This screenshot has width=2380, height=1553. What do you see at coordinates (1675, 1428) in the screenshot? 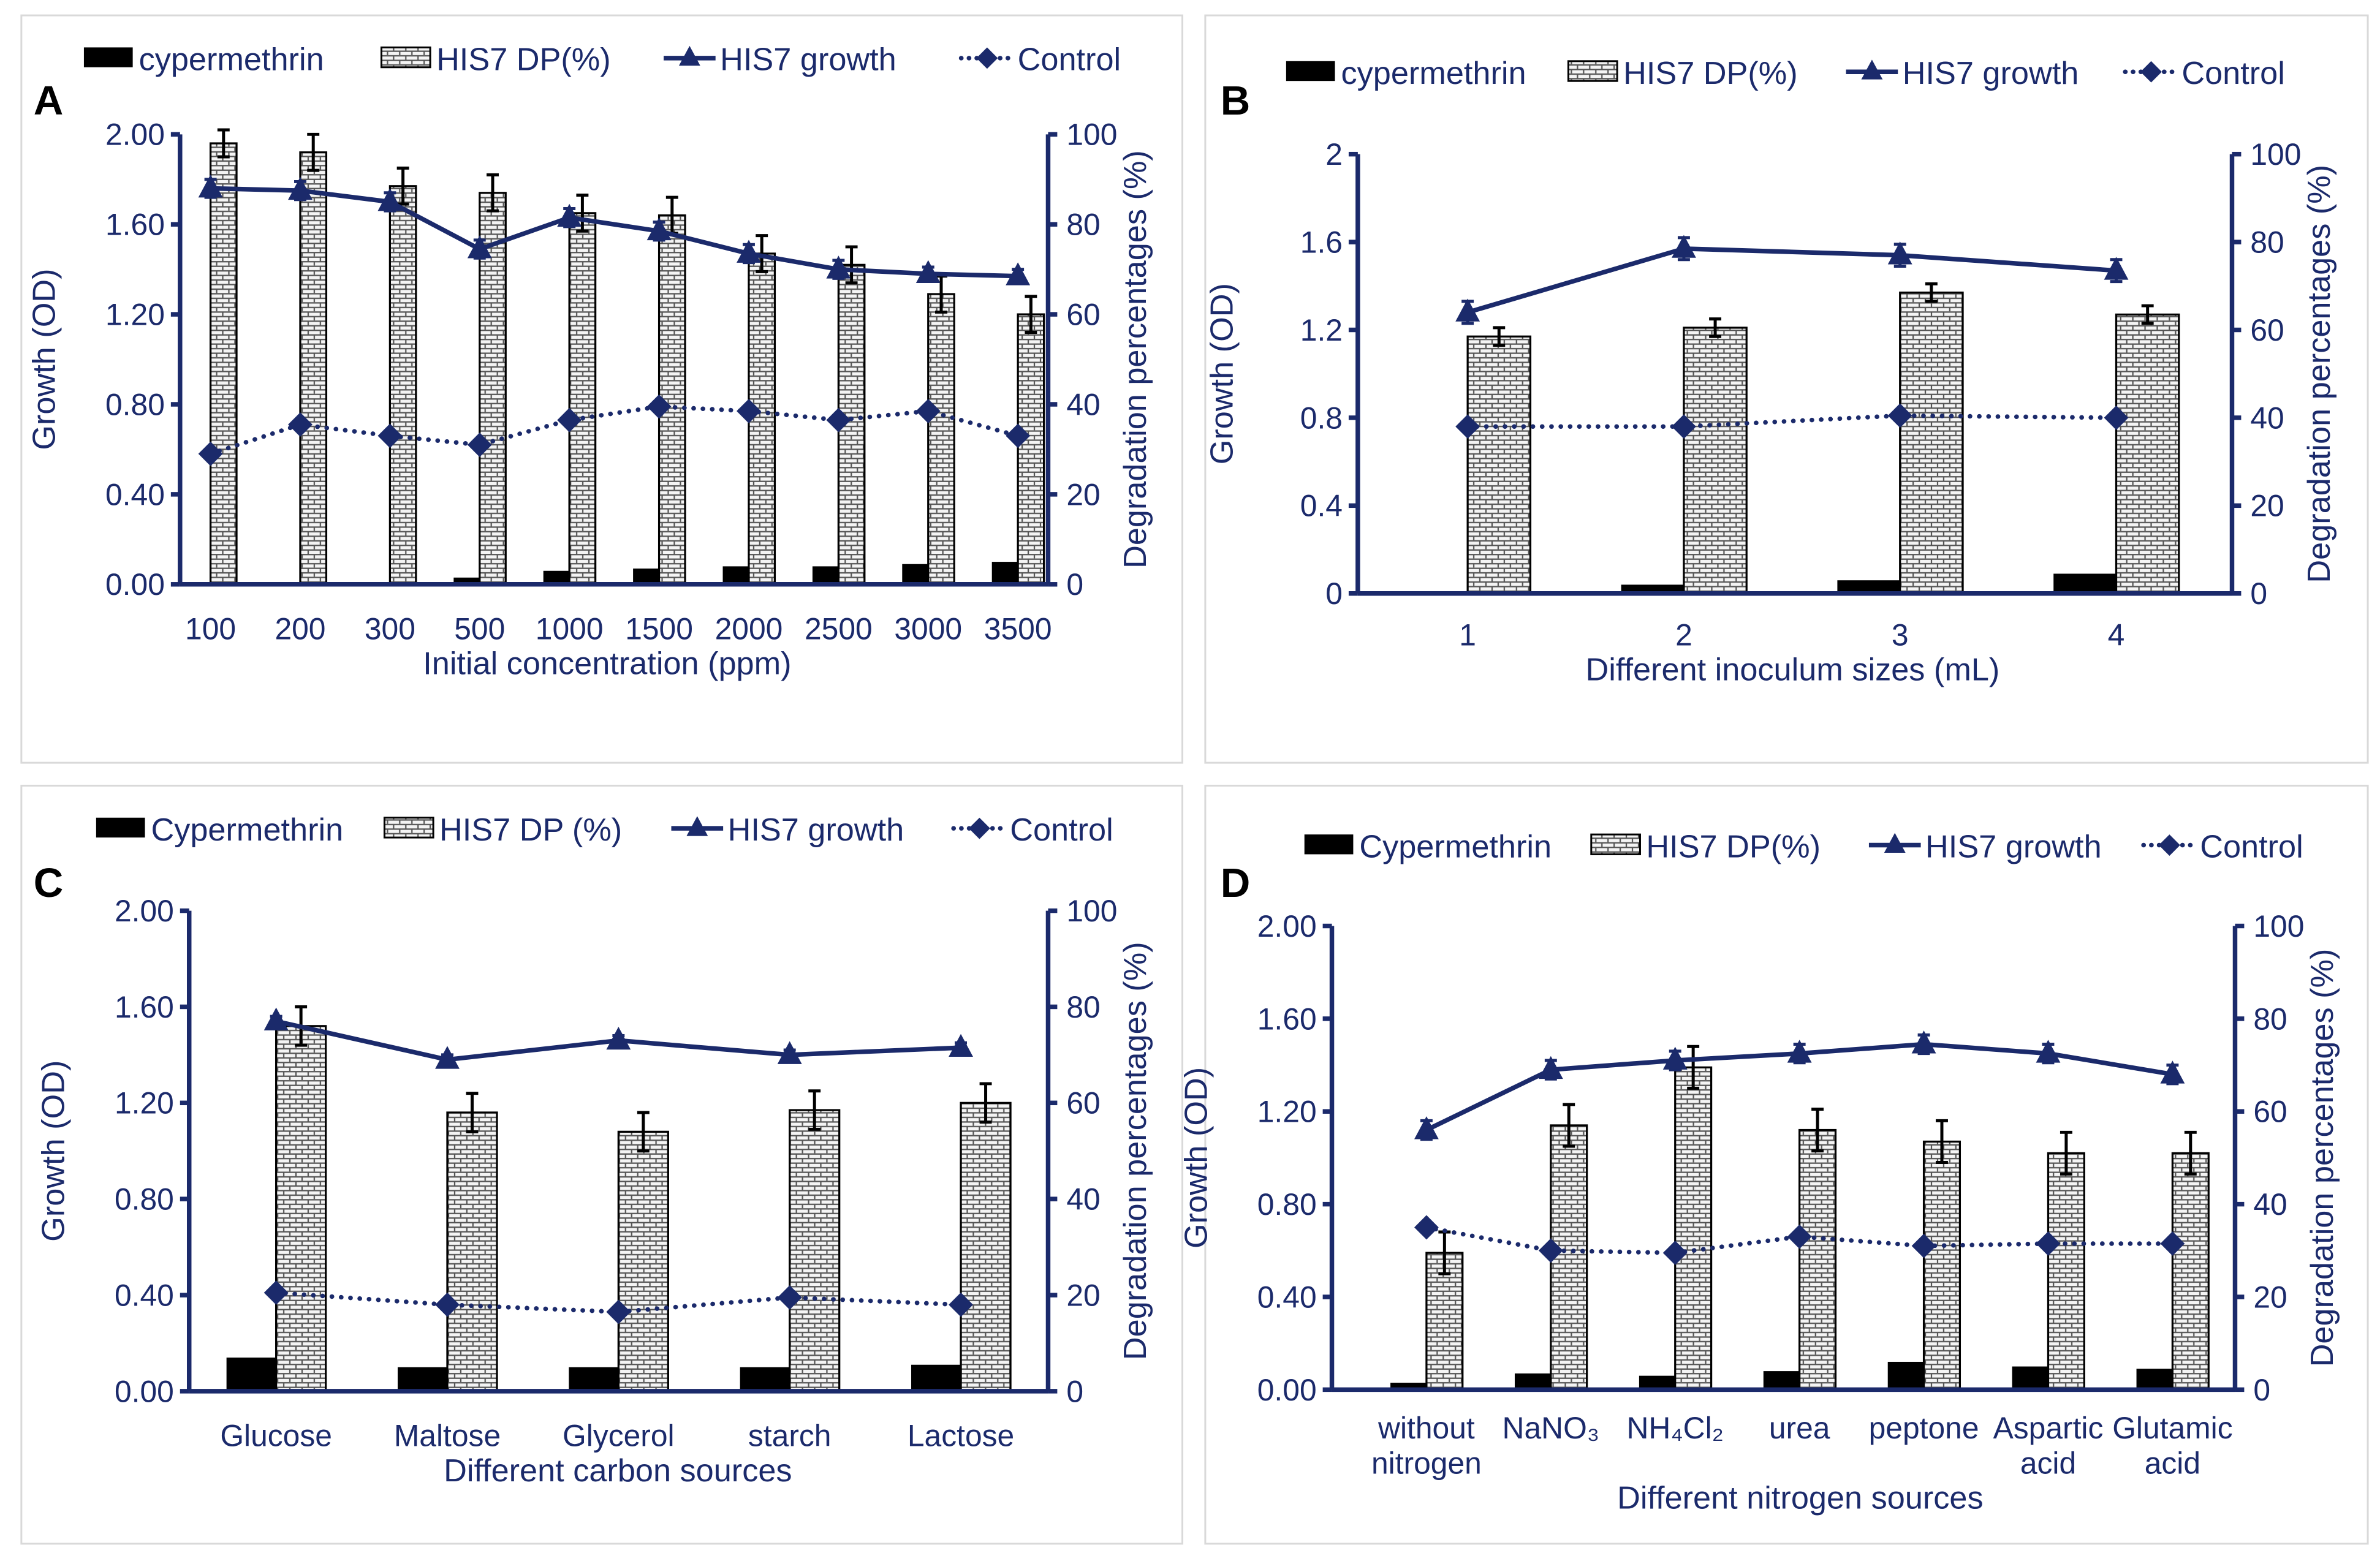
I see `x-tick-label: NH₄Cl₂` at bounding box center [1675, 1428].